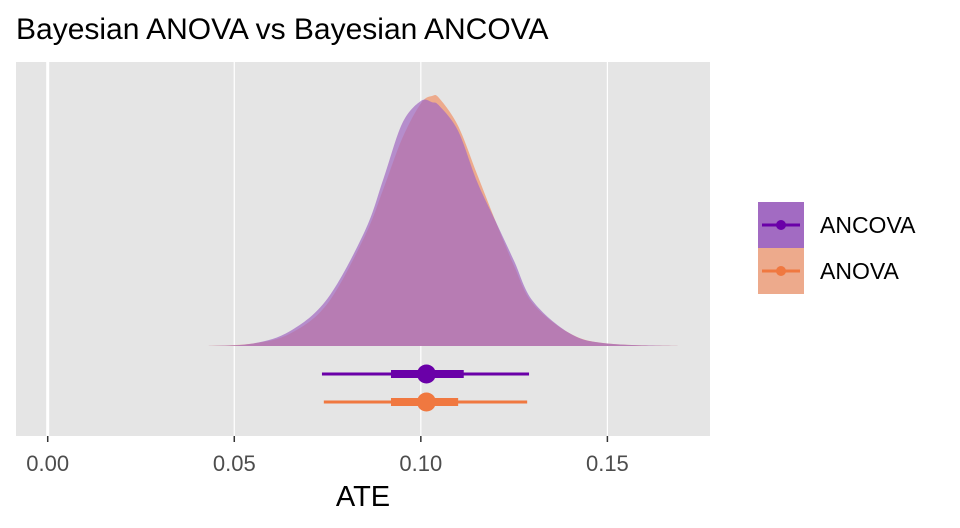 The width and height of the screenshot is (960, 528). Describe the element at coordinates (420, 463) in the screenshot. I see `x-tick-label-2: 0.10` at that location.